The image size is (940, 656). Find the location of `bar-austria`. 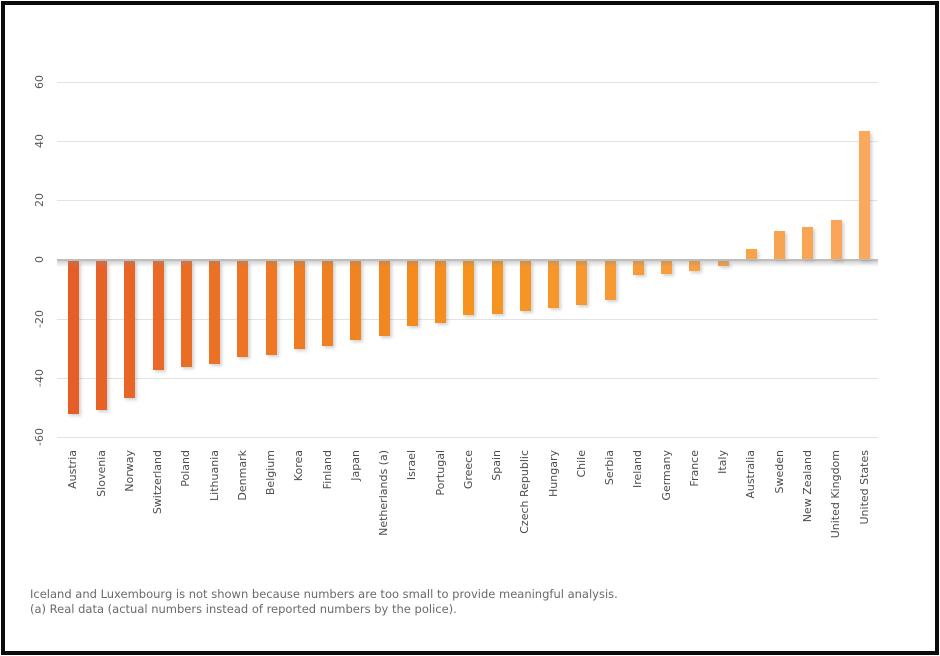

bar-austria is located at coordinates (73, 337).